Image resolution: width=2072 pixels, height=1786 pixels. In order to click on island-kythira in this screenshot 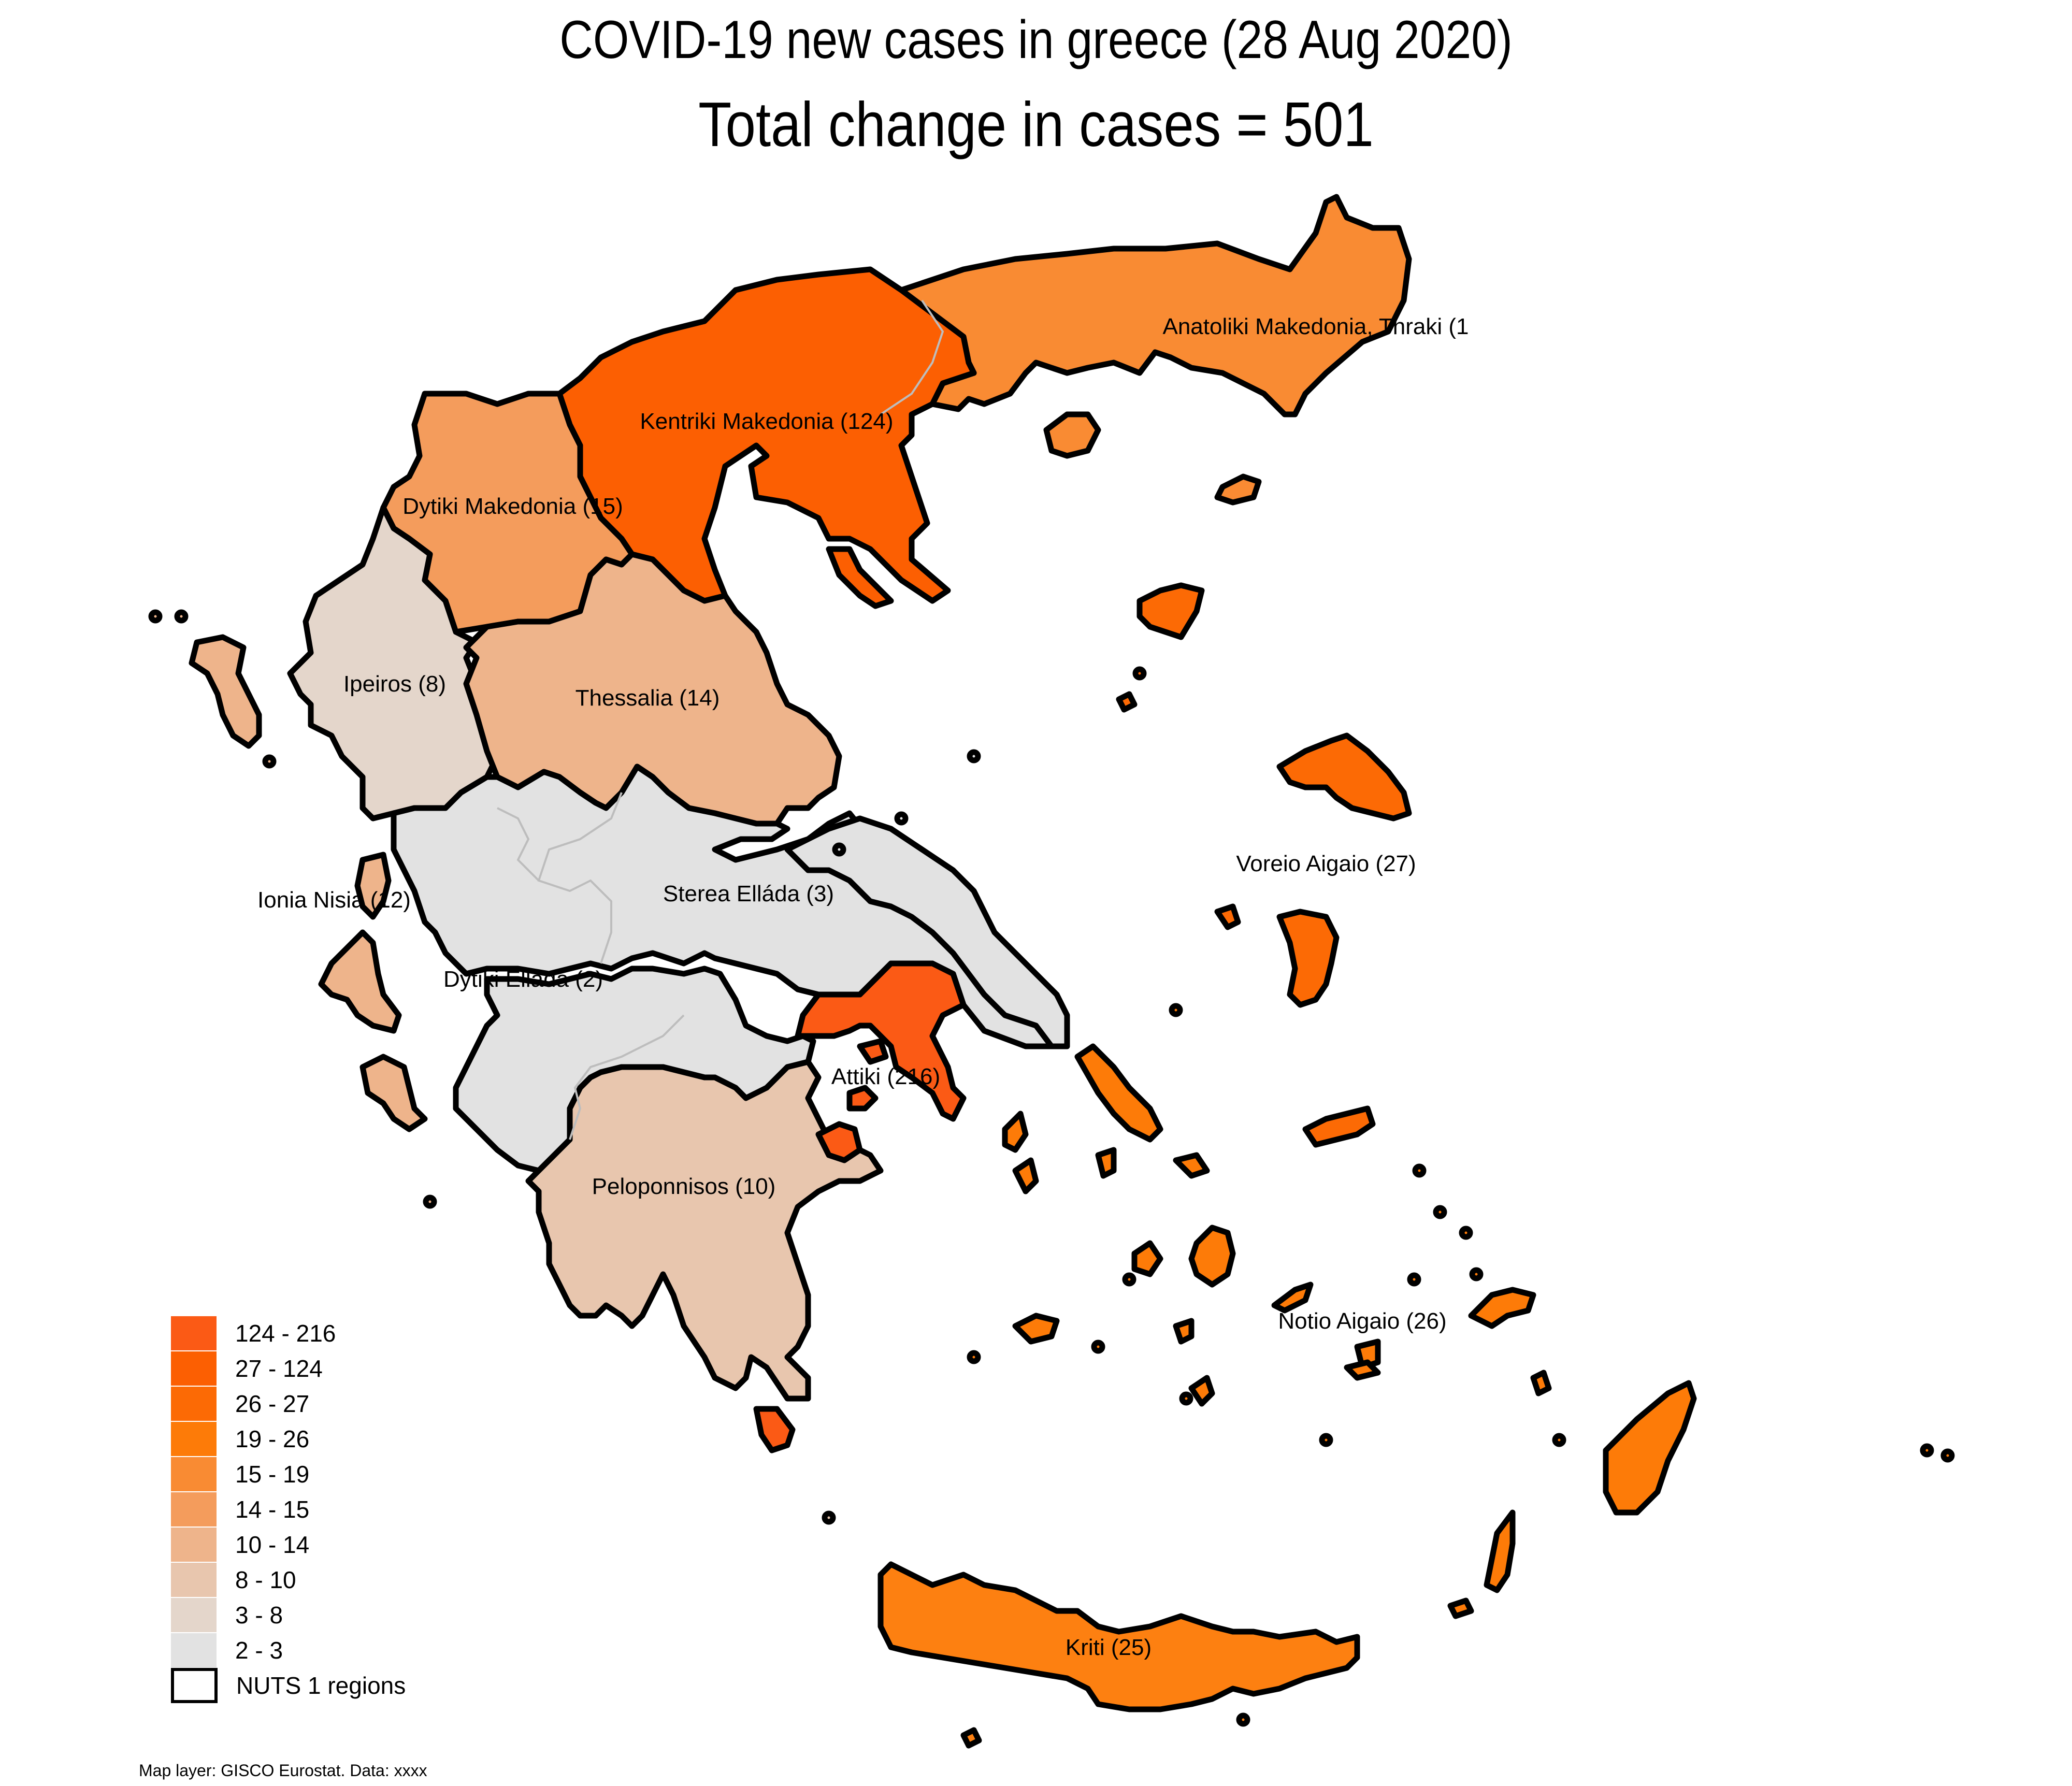, I will do `click(774, 1429)`.